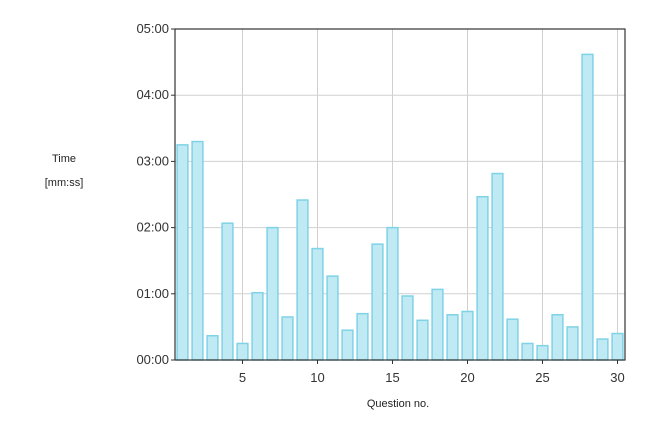 This screenshot has width=665, height=421. Describe the element at coordinates (64, 183) in the screenshot. I see `y-axis-label-line2: [mm:ss]` at that location.